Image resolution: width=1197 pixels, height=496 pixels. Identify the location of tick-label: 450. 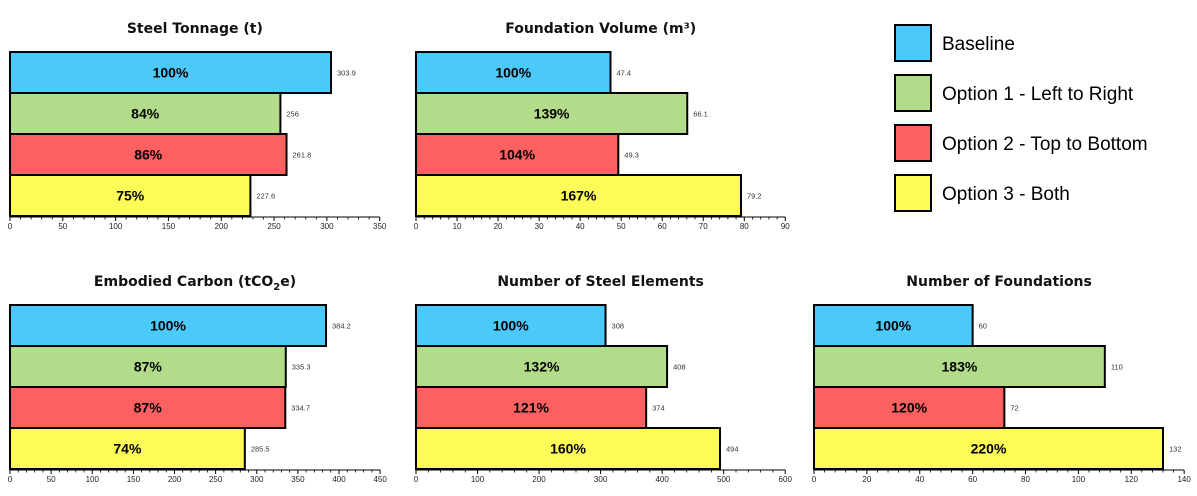
(380, 479).